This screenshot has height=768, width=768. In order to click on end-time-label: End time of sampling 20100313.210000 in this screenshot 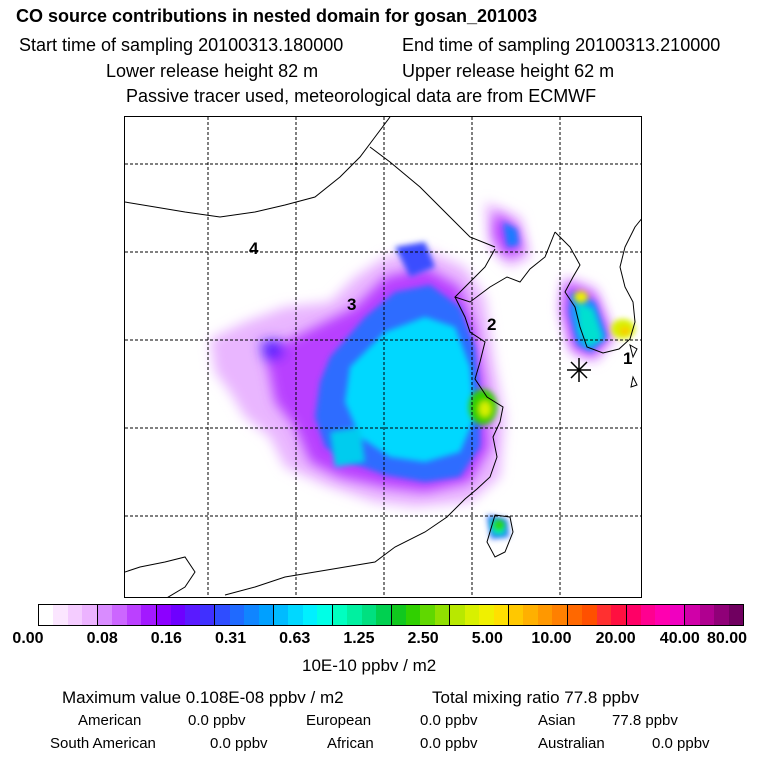, I will do `click(561, 45)`.